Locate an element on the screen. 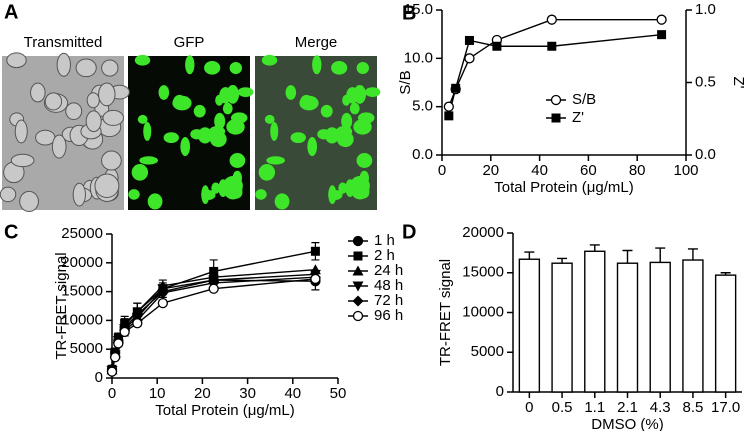 The width and height of the screenshot is (750, 431). x-axis-label: DMSO (%) is located at coordinates (627, 423).